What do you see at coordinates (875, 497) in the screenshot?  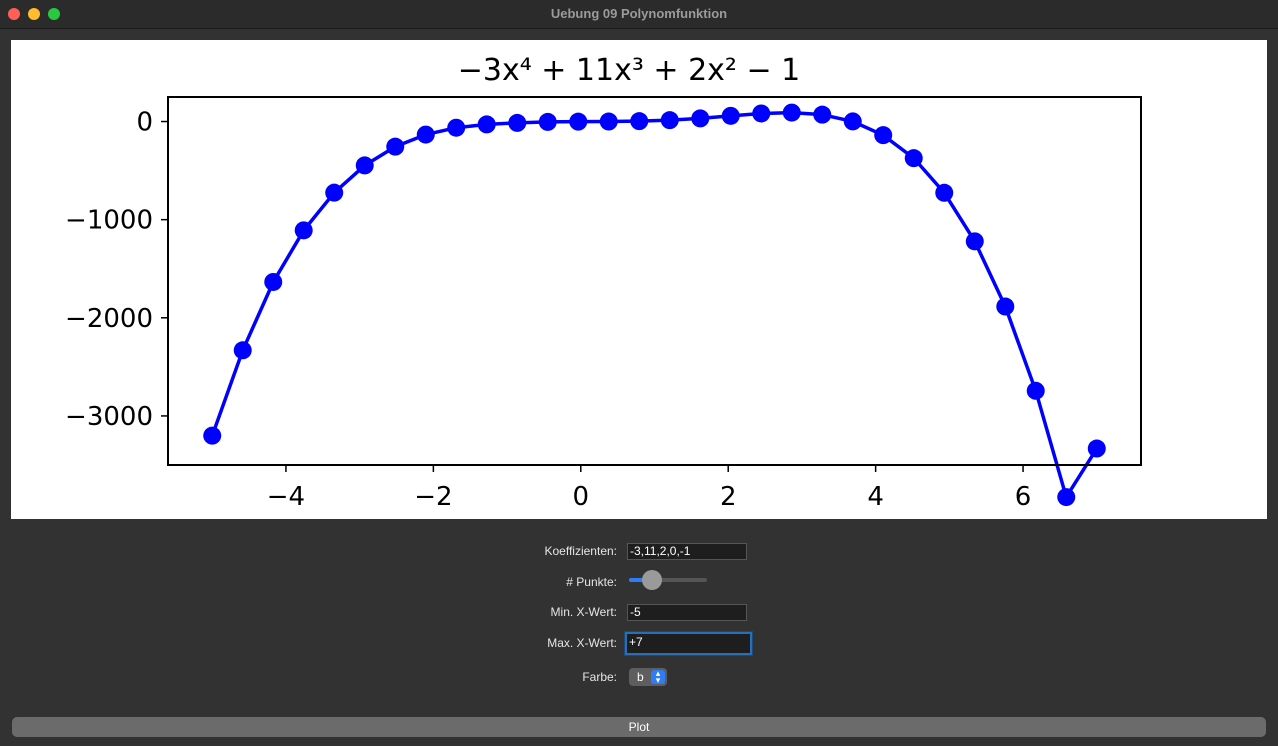 I see `x-tick-label: 4` at bounding box center [875, 497].